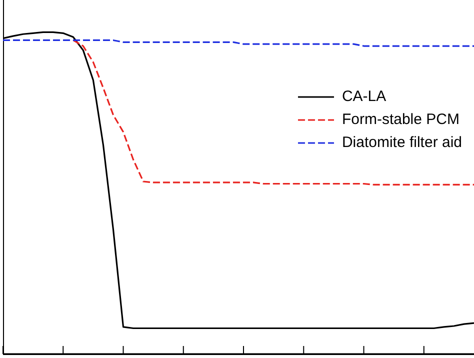  I want to click on legend-label: CA-LA, so click(364, 96).